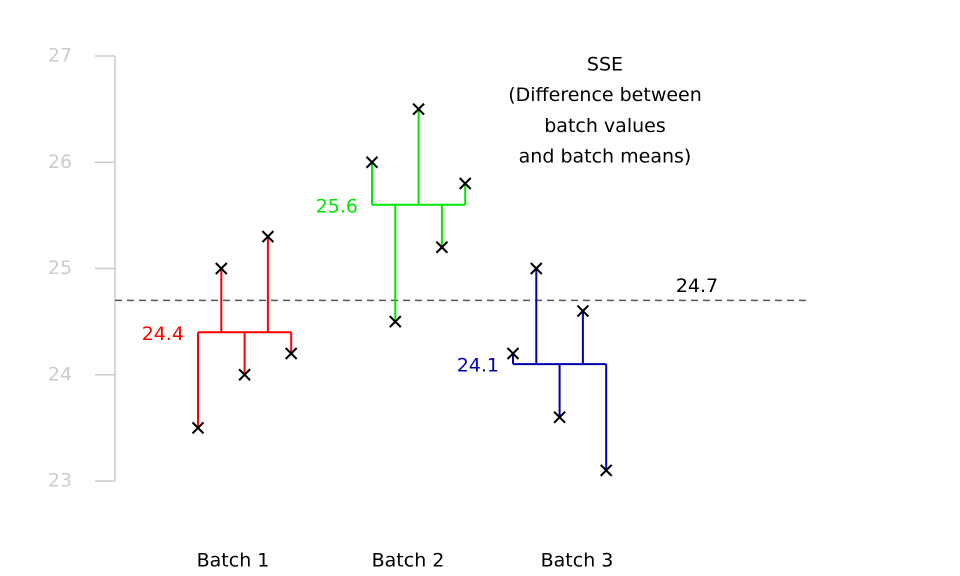  I want to click on y-tick-label: 24, so click(60, 374).